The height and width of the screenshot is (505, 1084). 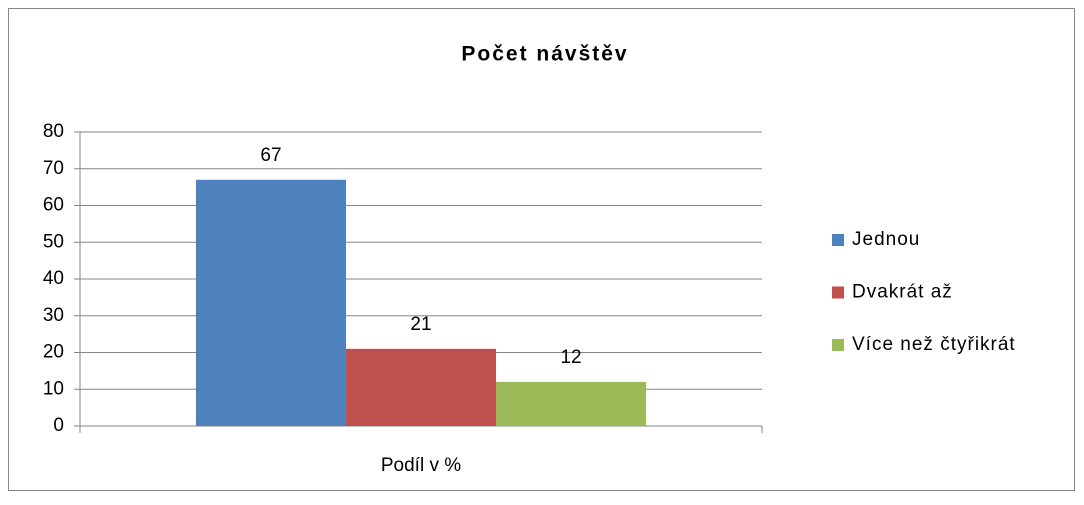 What do you see at coordinates (570, 357) in the screenshot?
I see `data-label: 12` at bounding box center [570, 357].